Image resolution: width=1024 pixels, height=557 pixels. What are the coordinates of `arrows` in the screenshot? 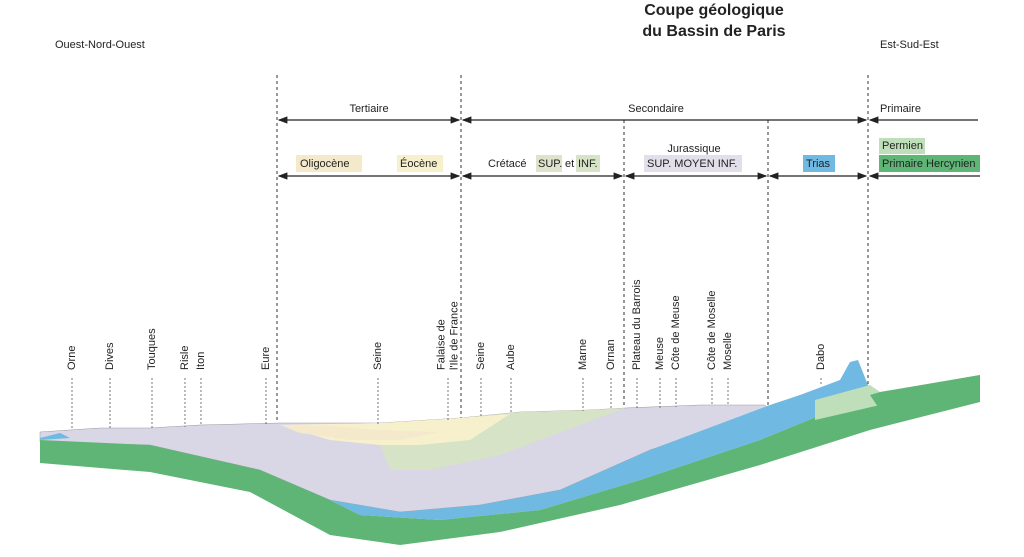 It's located at (628, 148).